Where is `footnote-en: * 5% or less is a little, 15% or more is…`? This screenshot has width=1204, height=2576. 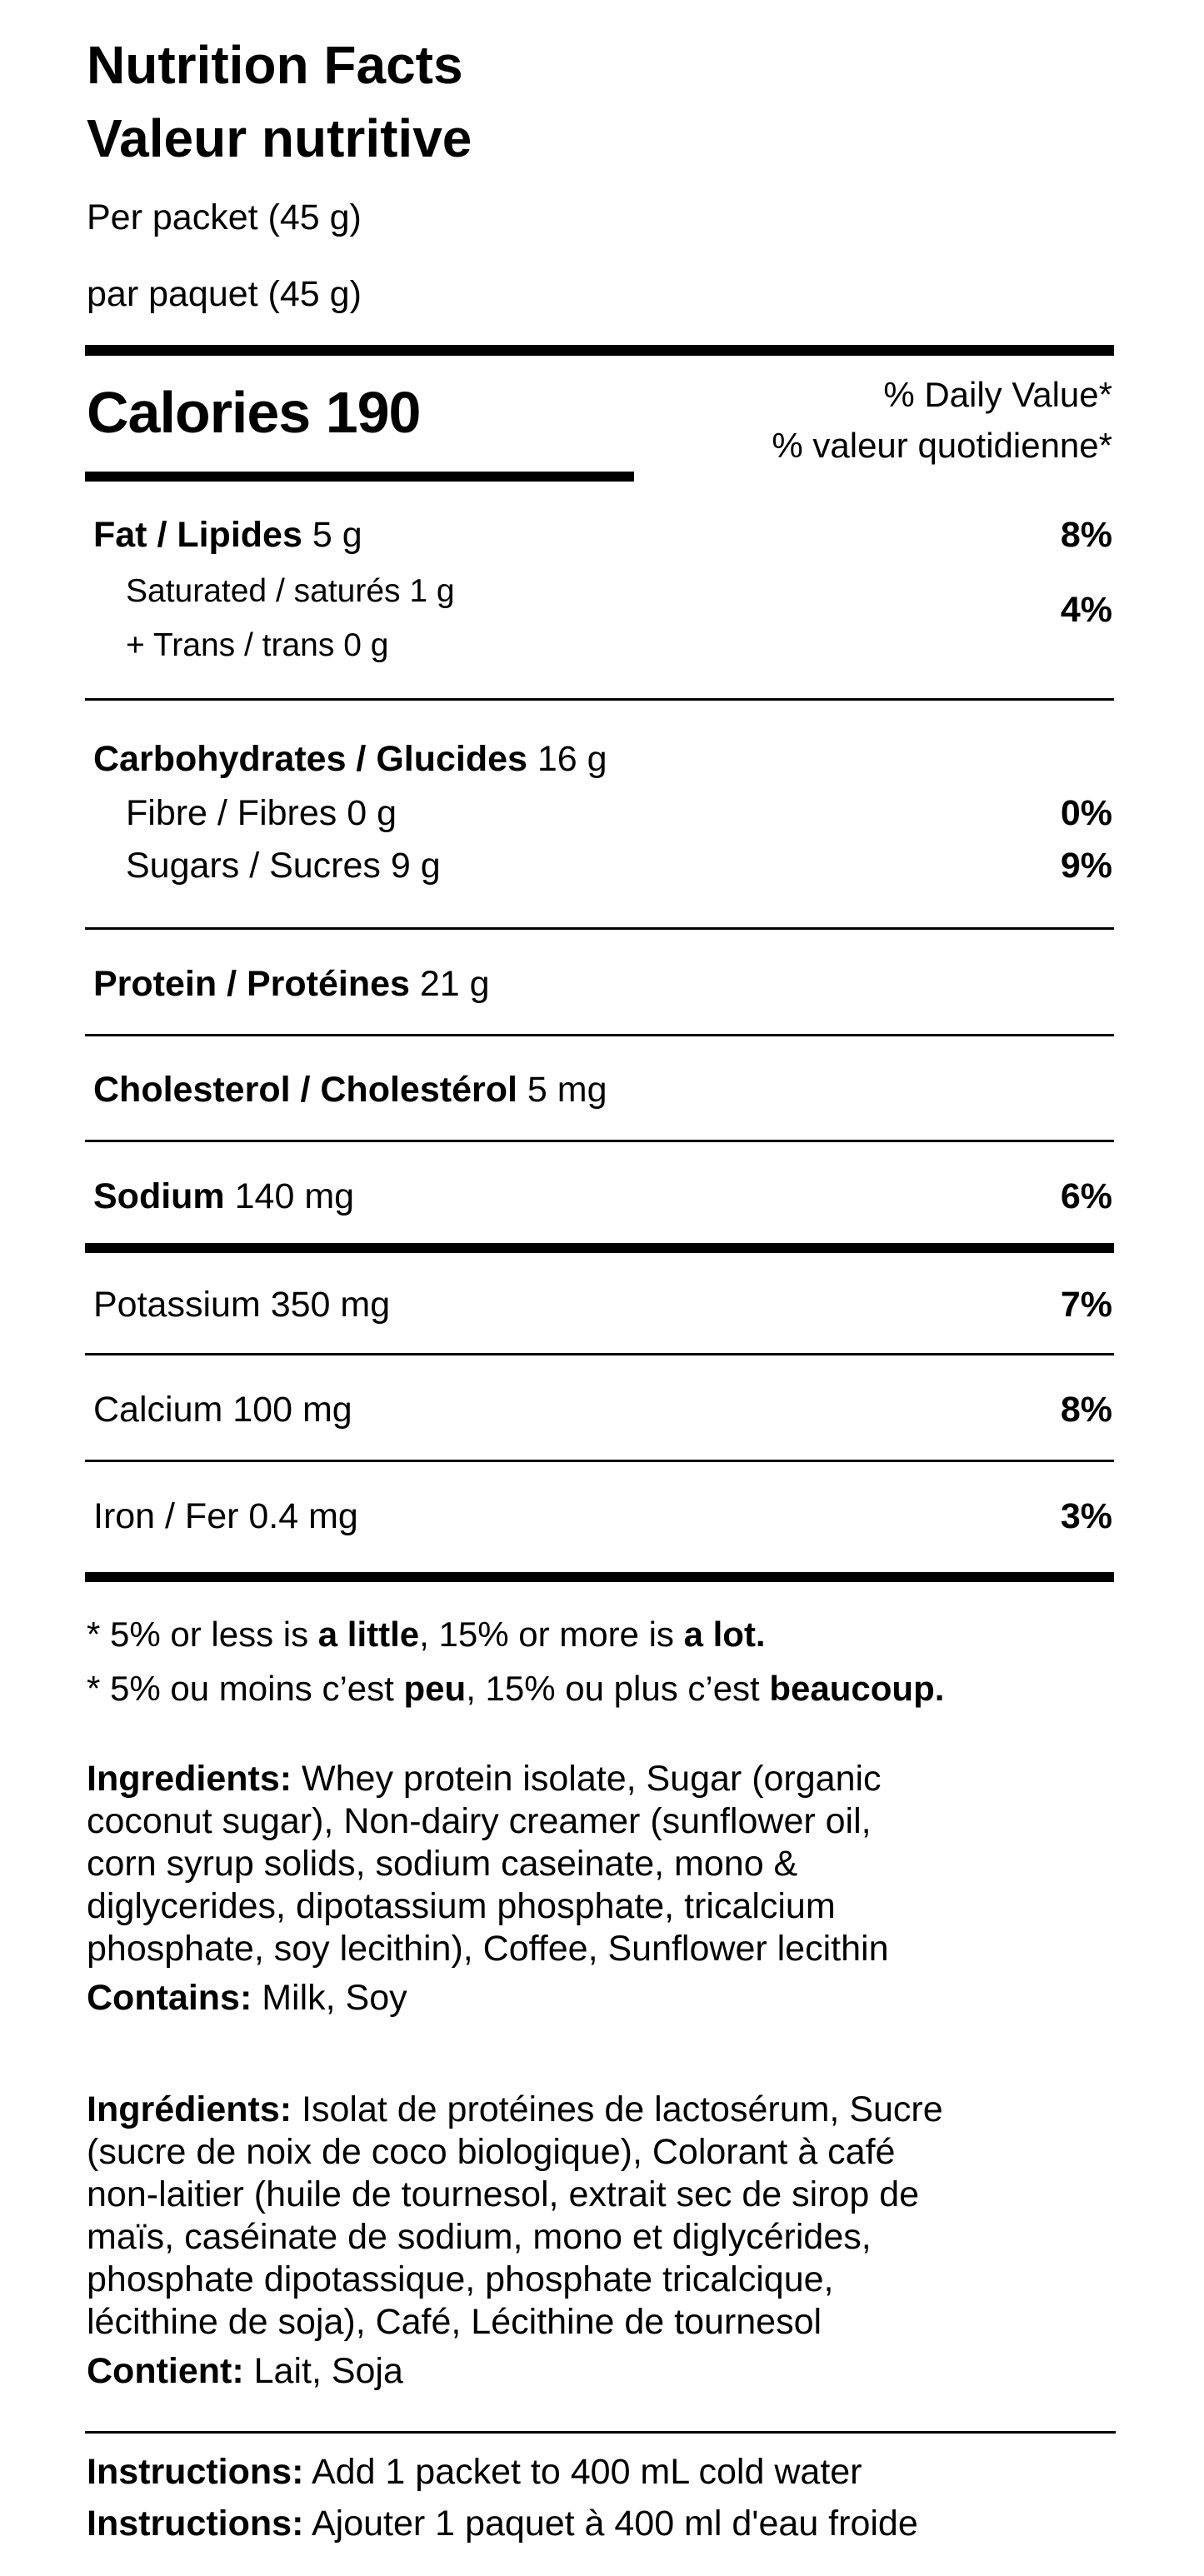 footnote-en: * 5% or less is a little, 15% or more is… is located at coordinates (426, 1634).